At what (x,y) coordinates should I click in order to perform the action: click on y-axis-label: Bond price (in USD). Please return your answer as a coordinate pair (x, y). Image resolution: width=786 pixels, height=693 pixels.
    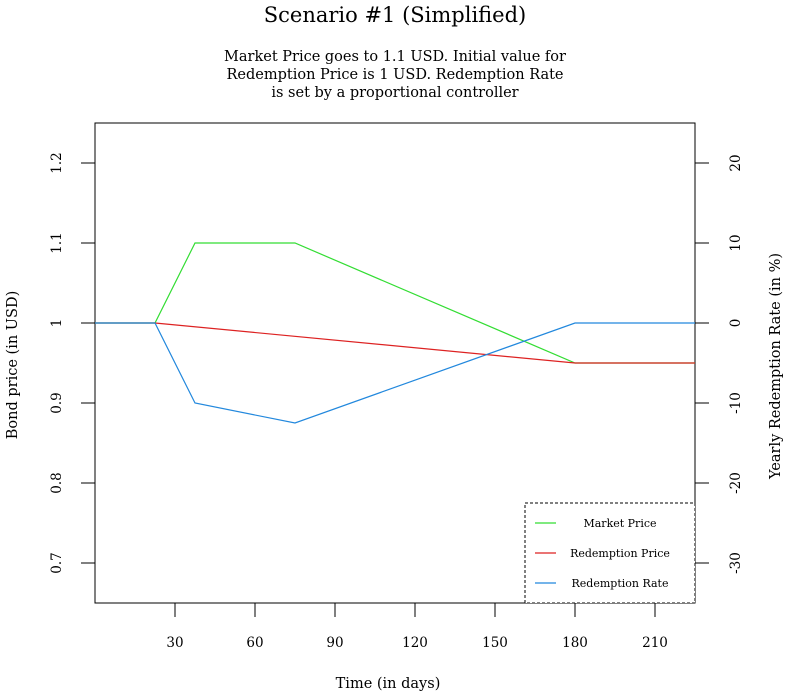
    Looking at the image, I should click on (13, 365).